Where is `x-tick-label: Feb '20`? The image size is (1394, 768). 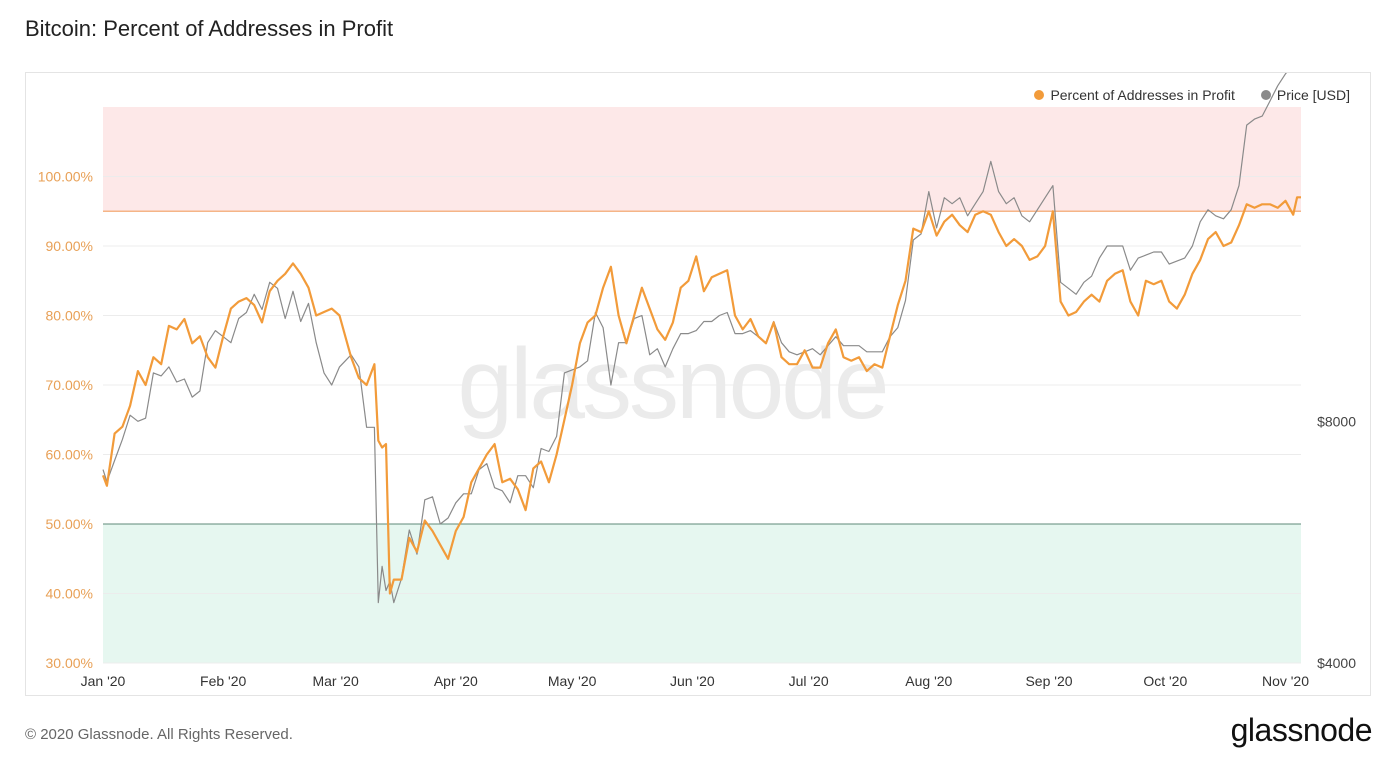
x-tick-label: Feb '20 is located at coordinates (223, 681).